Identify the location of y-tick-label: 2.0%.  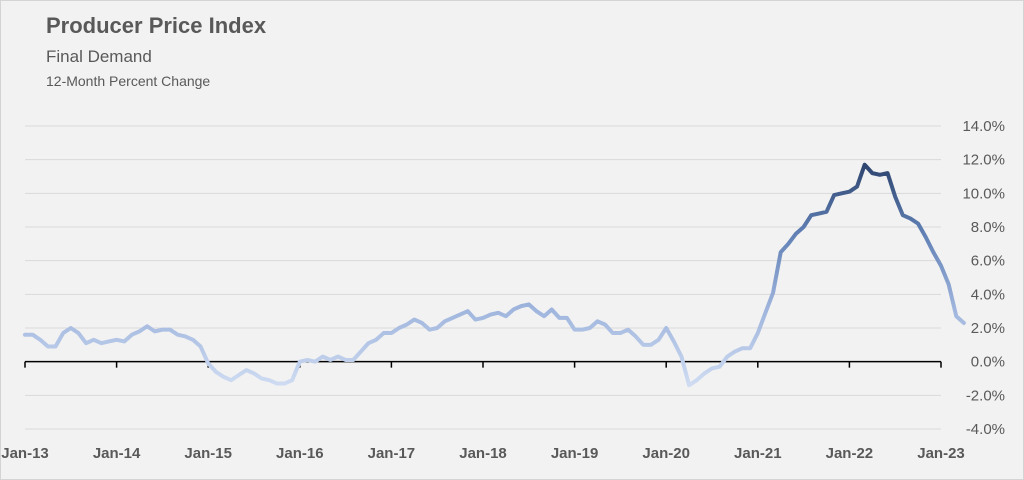
(988, 328).